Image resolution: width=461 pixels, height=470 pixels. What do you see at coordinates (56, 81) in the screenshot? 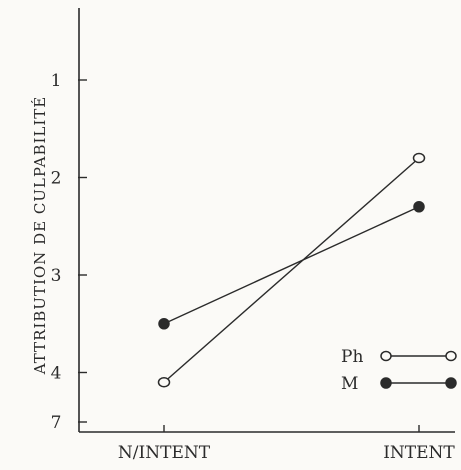
I see `y-tick-label: 1` at bounding box center [56, 81].